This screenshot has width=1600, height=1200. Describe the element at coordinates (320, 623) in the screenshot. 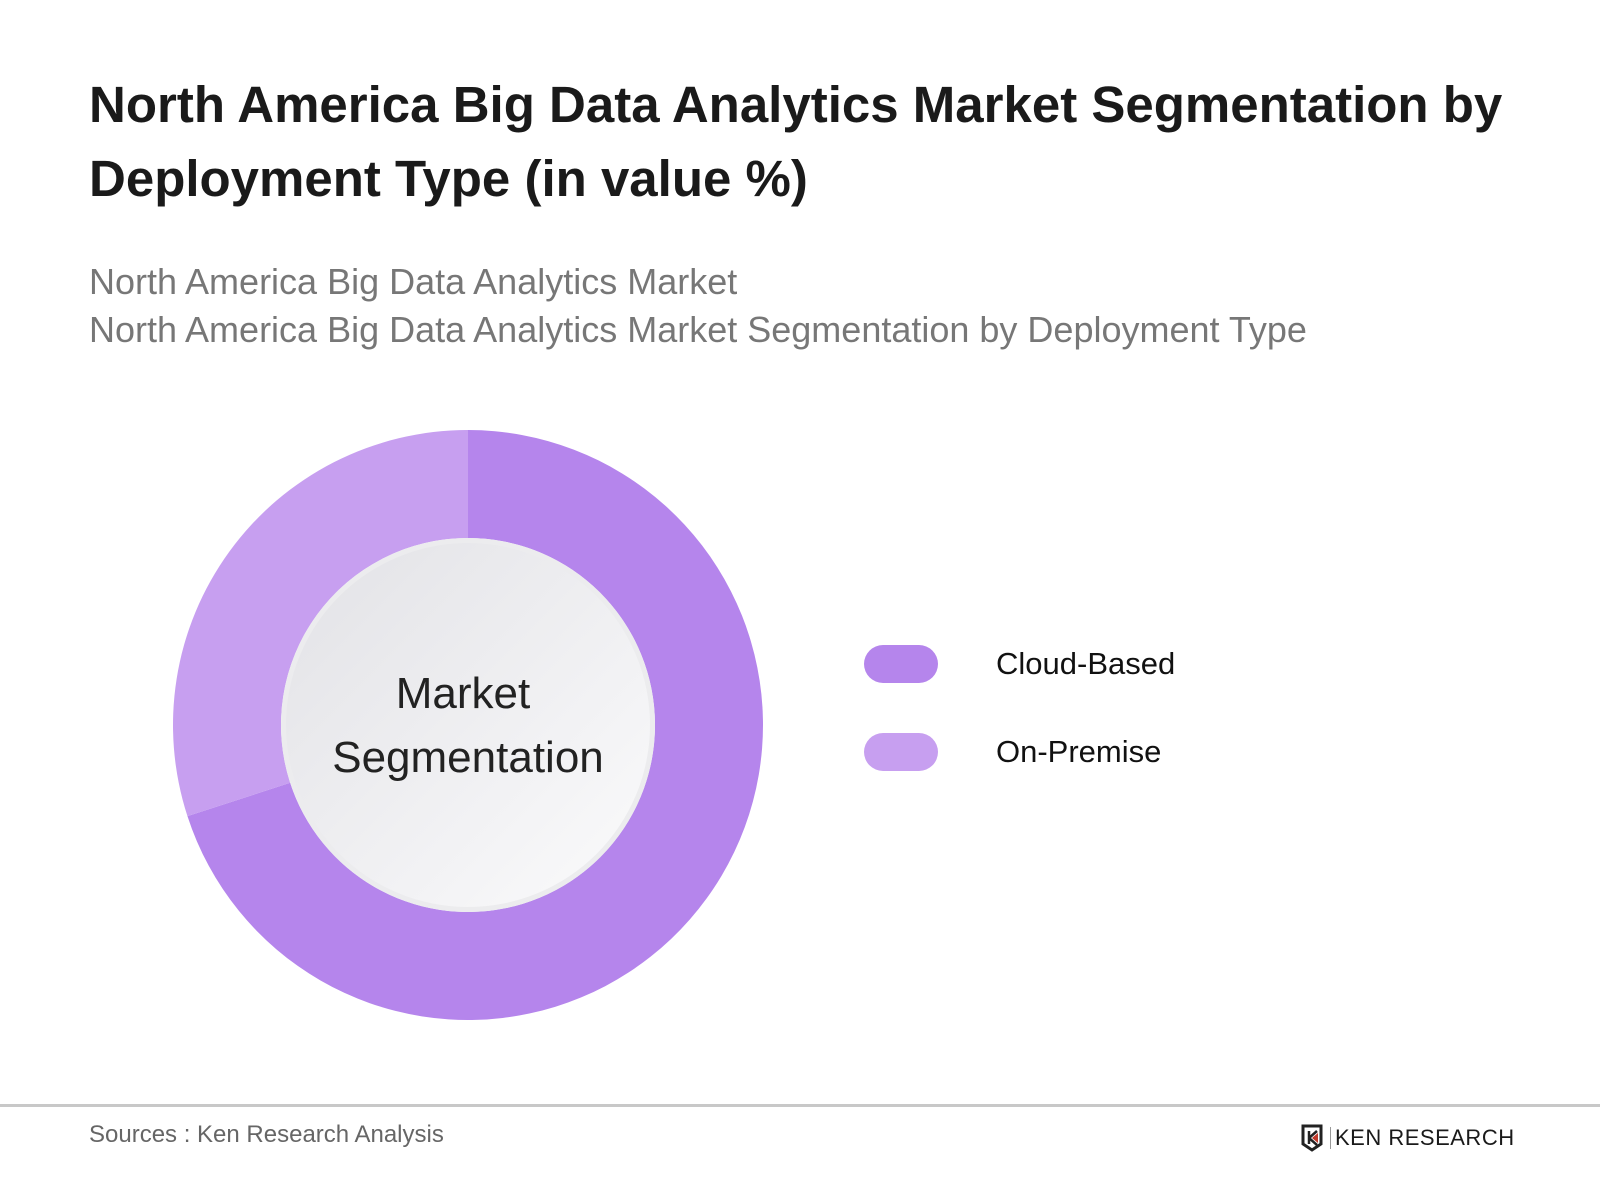

I see `slice-on-premise` at that location.